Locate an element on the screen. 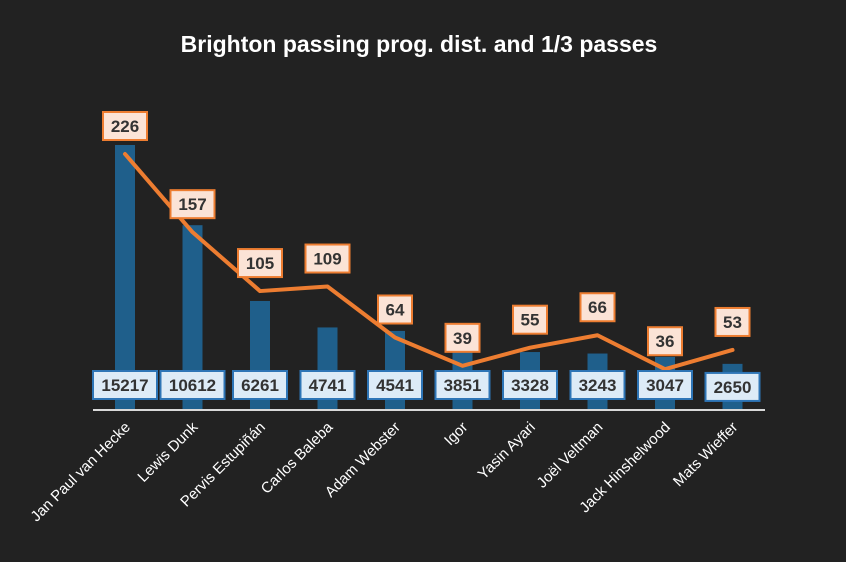 Image resolution: width=846 pixels, height=562 pixels. bar-data-label: 3328 is located at coordinates (530, 385).